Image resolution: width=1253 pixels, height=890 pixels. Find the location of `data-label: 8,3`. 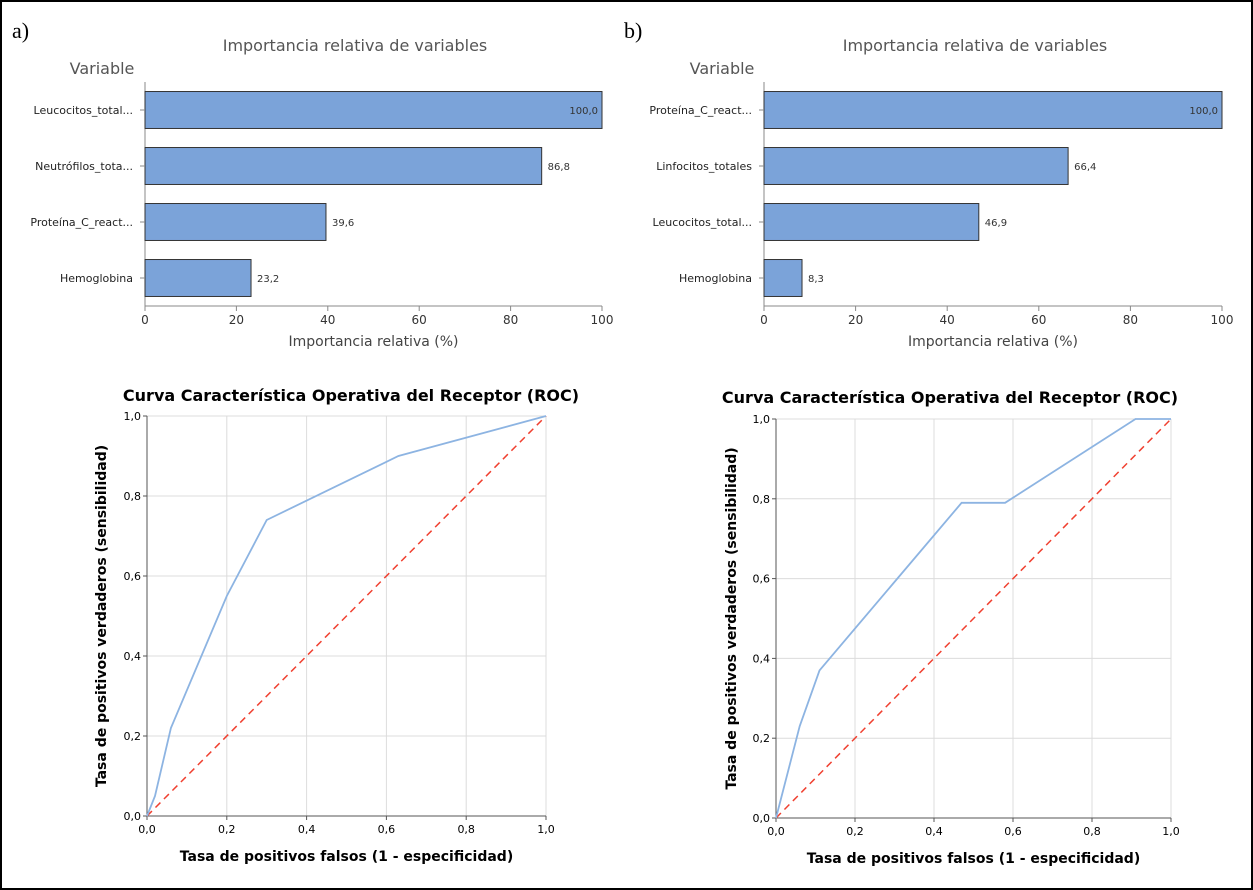

data-label: 8,3 is located at coordinates (816, 279).